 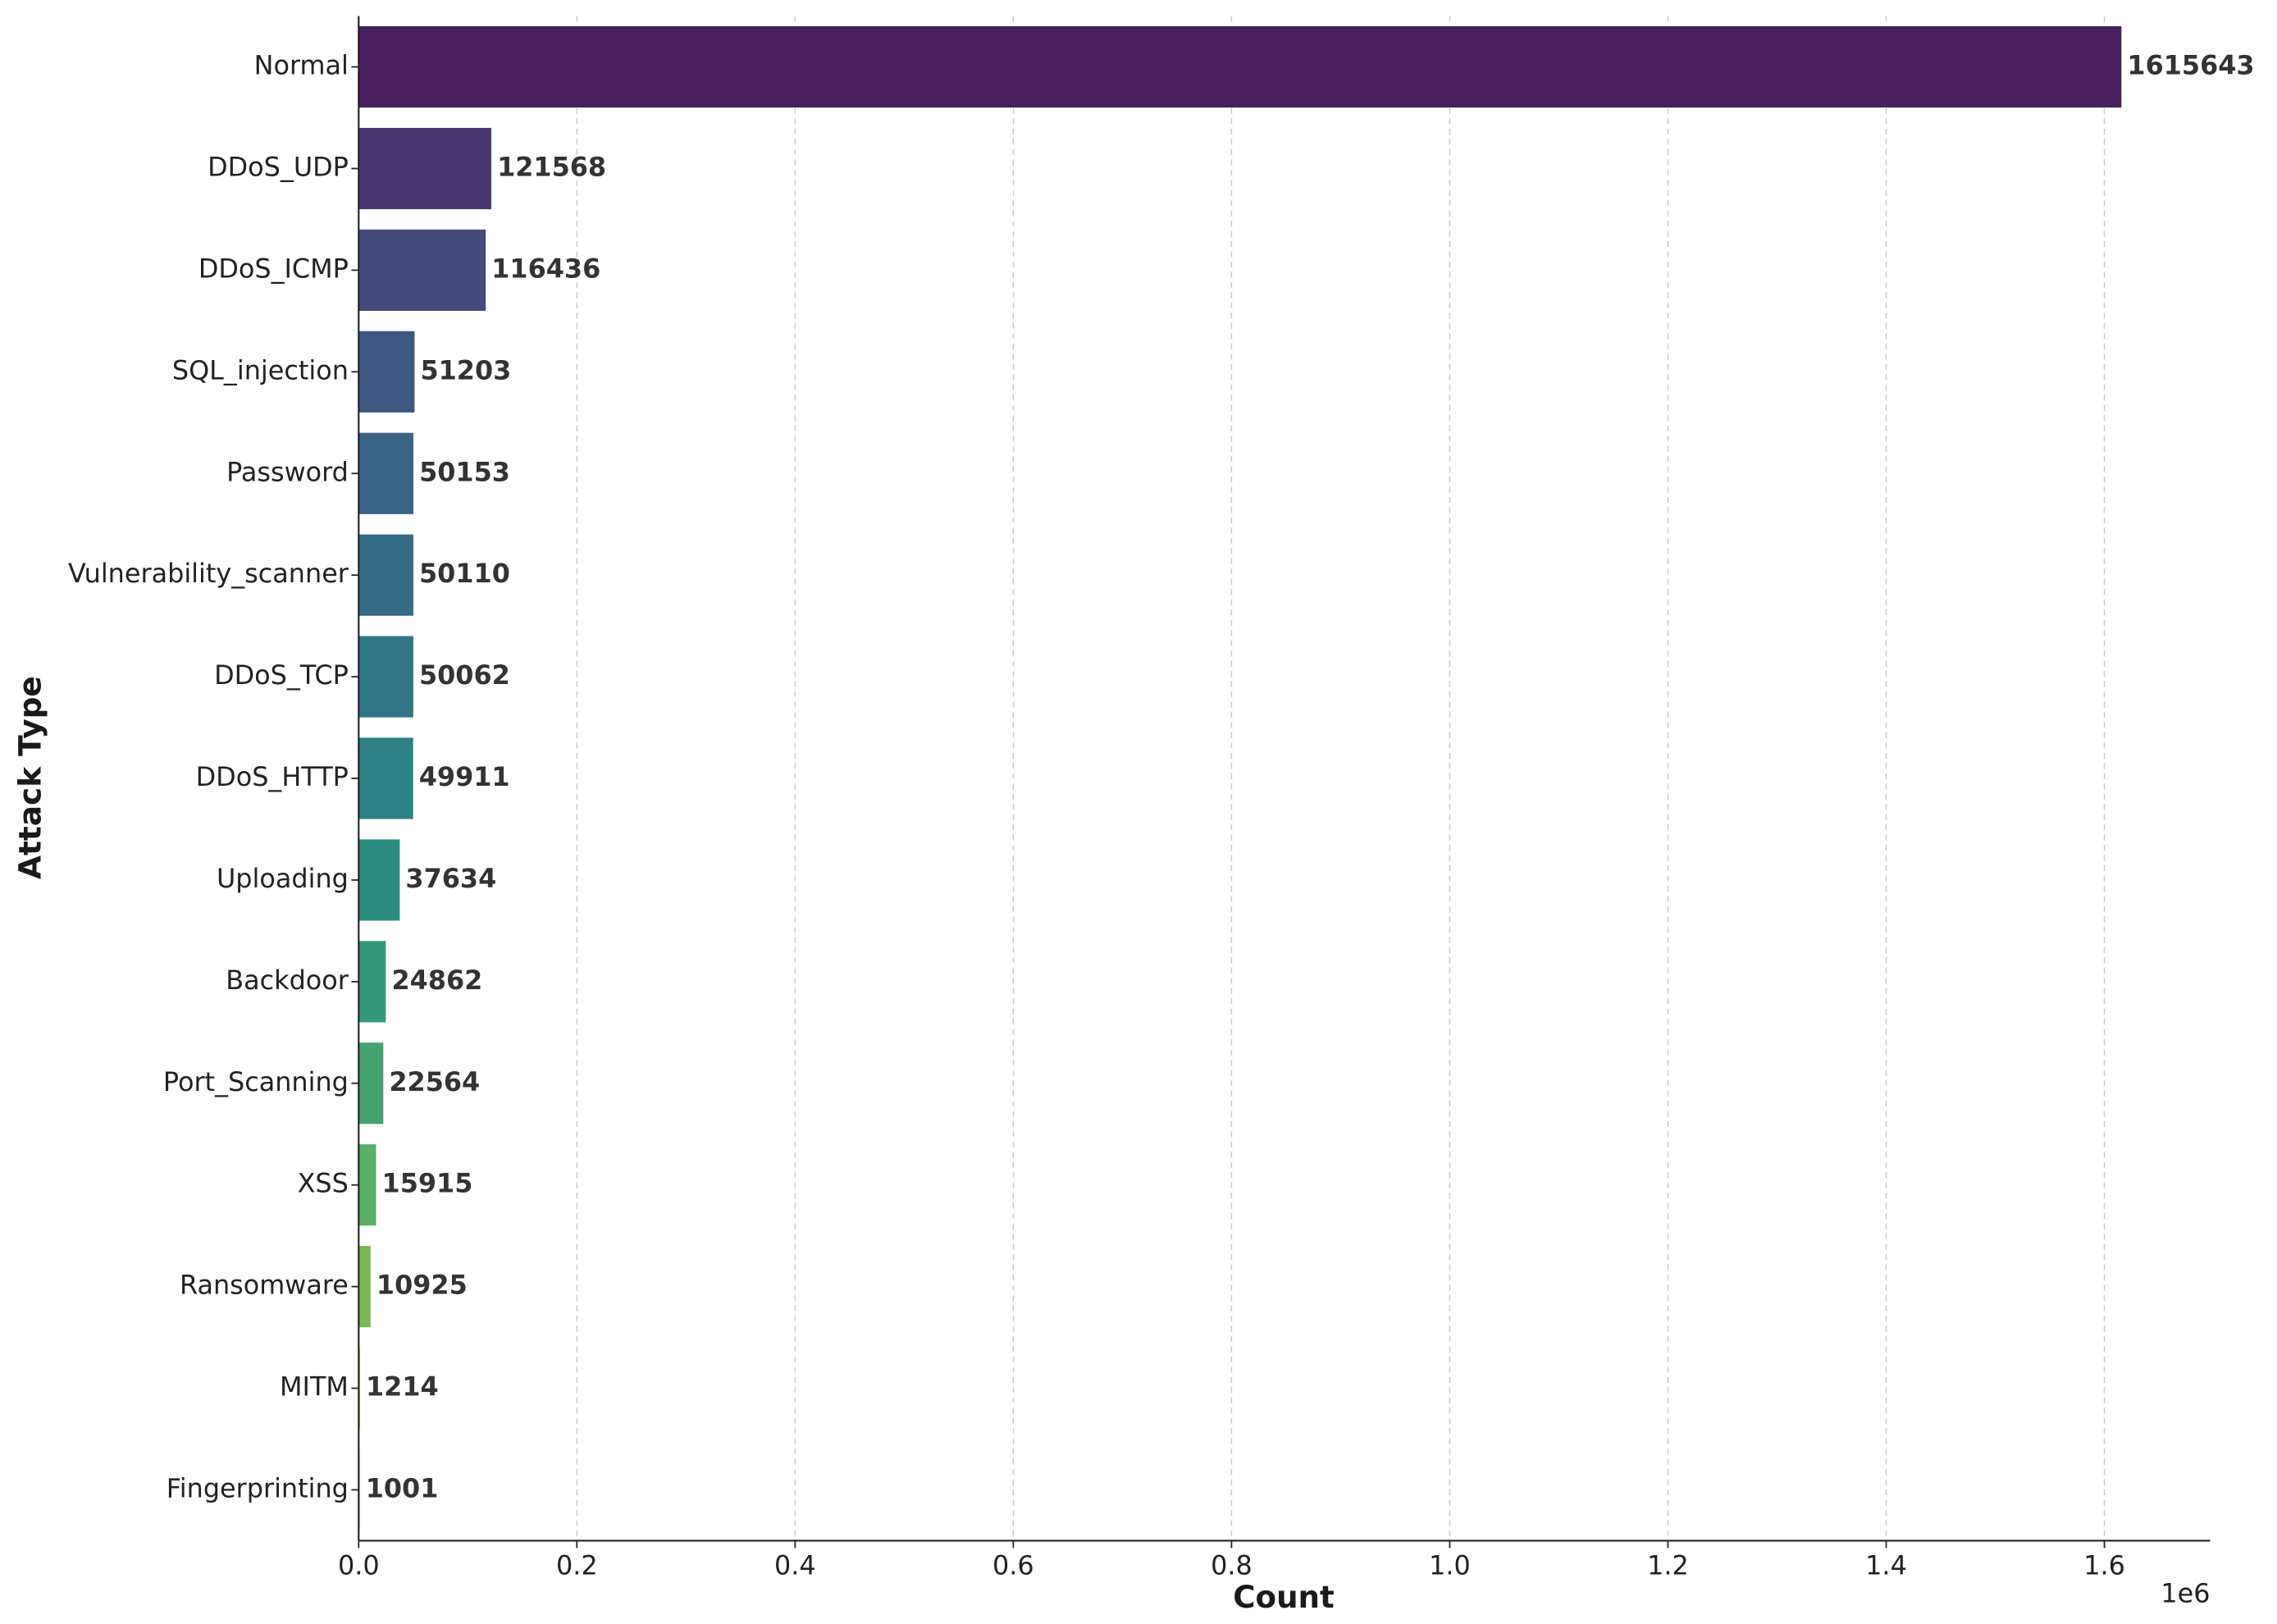 I want to click on x-tick-label: 1.4, so click(x=1886, y=1565).